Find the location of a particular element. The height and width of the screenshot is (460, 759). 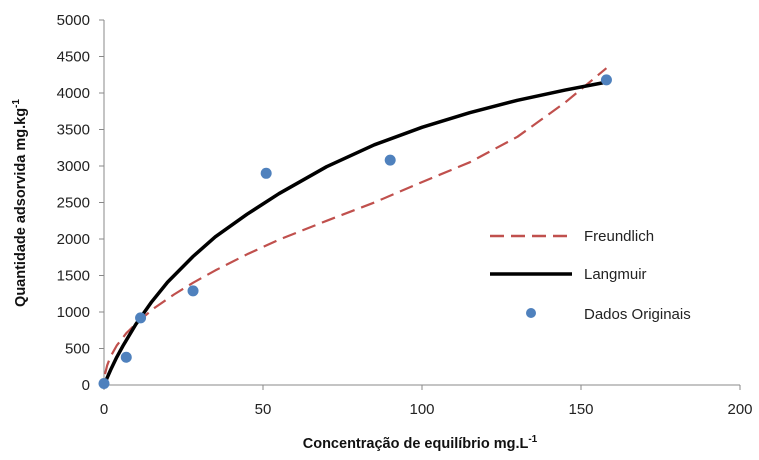

y-axis-title: Quantidade adsorvida mg.kg-1 is located at coordinates (20, 203).